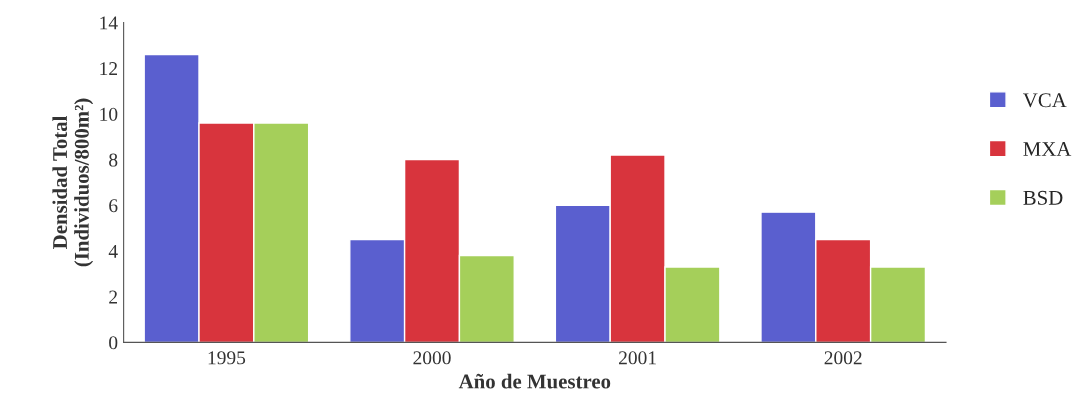  What do you see at coordinates (113, 160) in the screenshot?
I see `y-tick-label: 8` at bounding box center [113, 160].